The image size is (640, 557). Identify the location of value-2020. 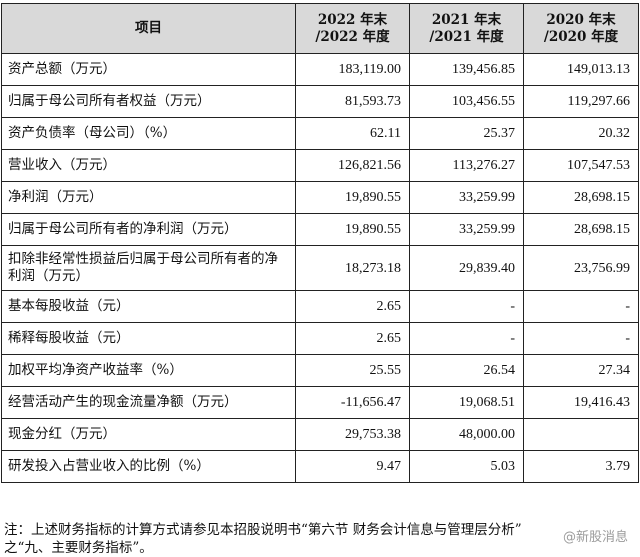
(581, 434).